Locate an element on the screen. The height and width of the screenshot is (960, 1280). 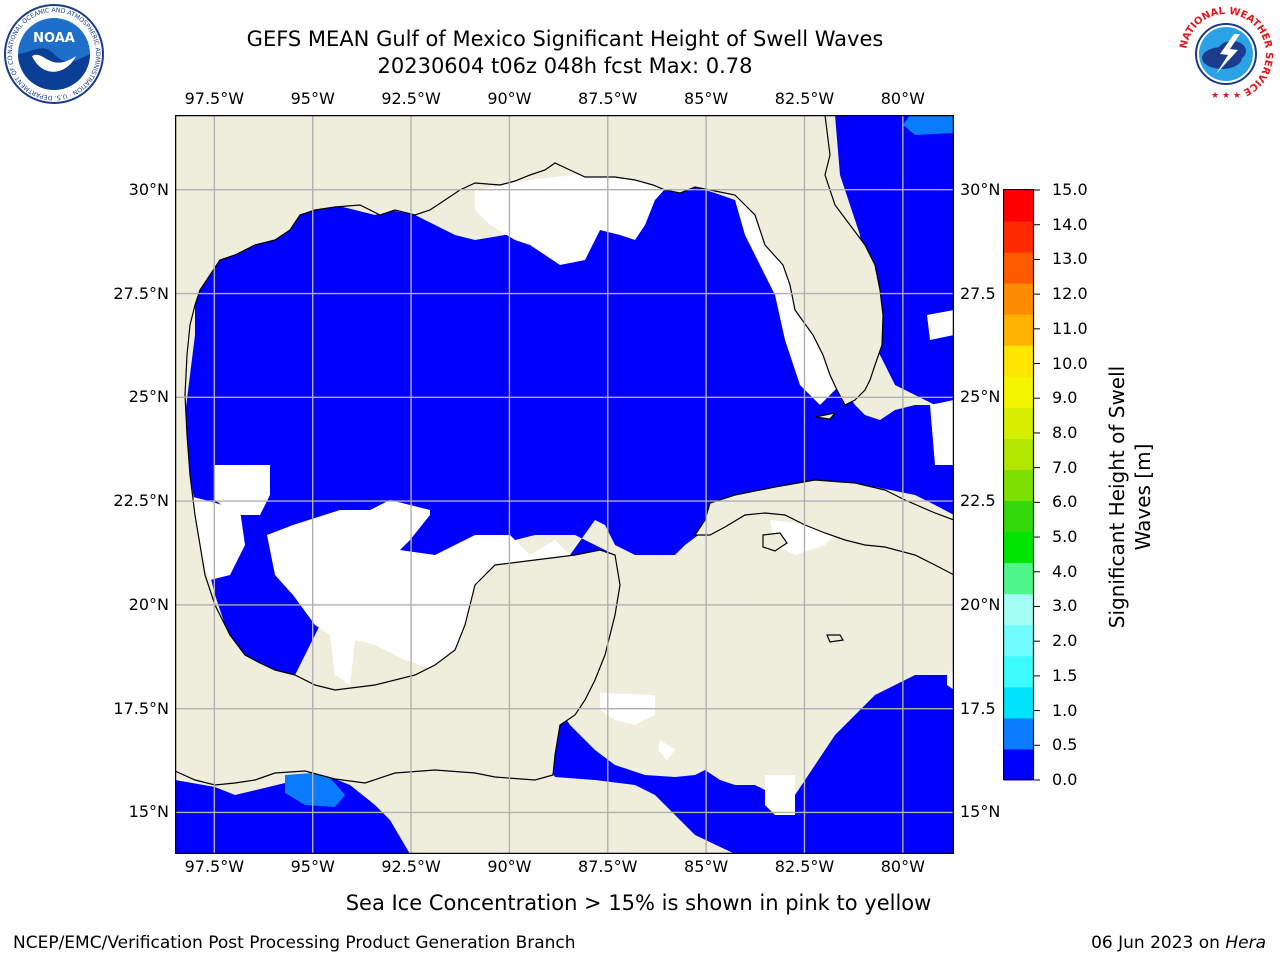
lat-tick-label: 17.5°N is located at coordinates (141, 708).